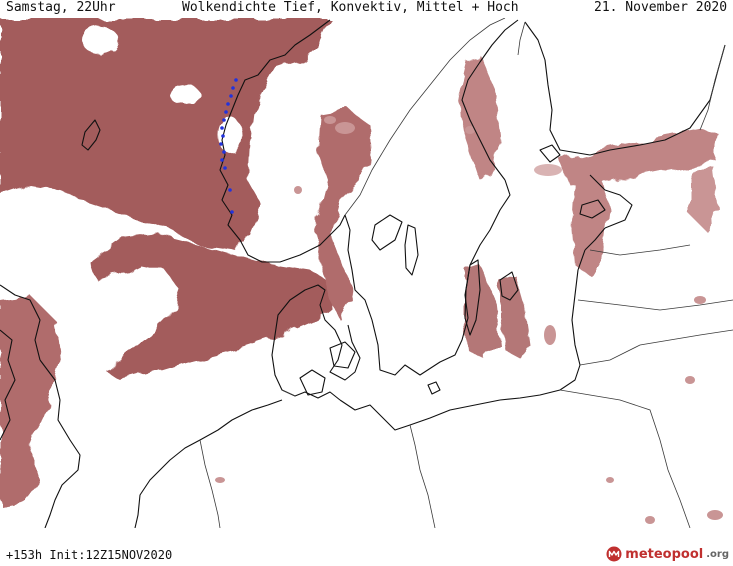  I want to click on cloud-strip-baltic-states, so click(591, 225).